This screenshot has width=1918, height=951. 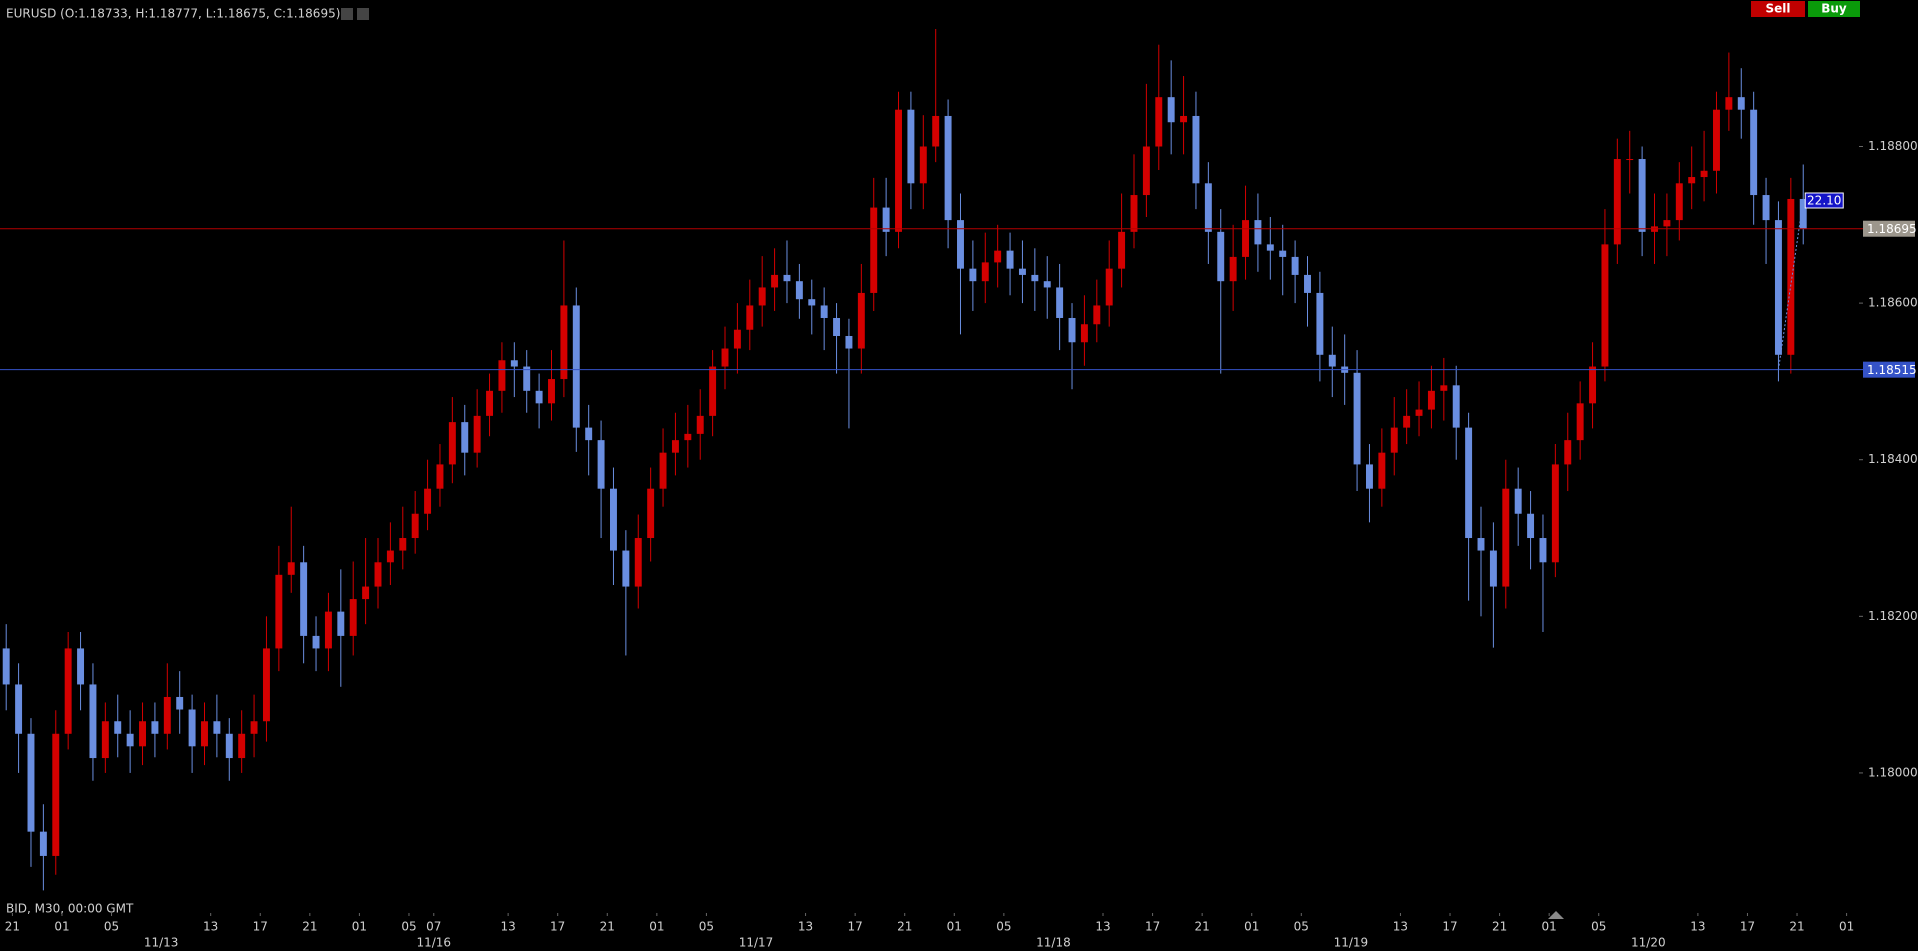 I want to click on price-label: 1.18695, so click(x=1892, y=229).